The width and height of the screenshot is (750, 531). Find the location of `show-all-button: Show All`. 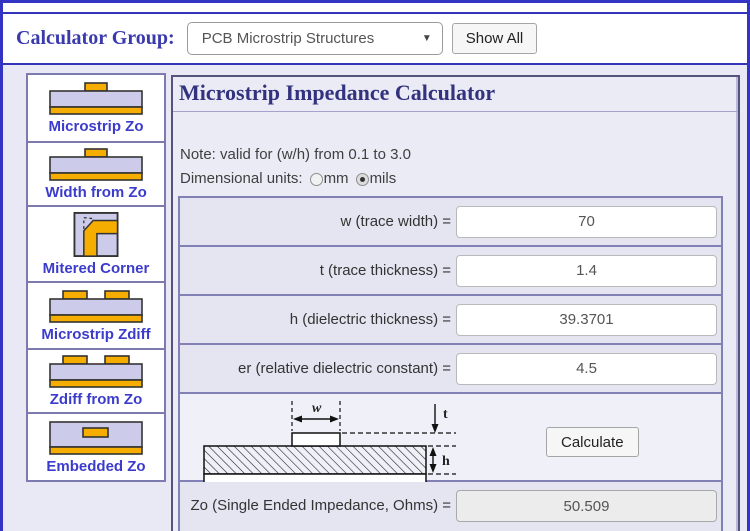

show-all-button: Show All is located at coordinates (494, 38).